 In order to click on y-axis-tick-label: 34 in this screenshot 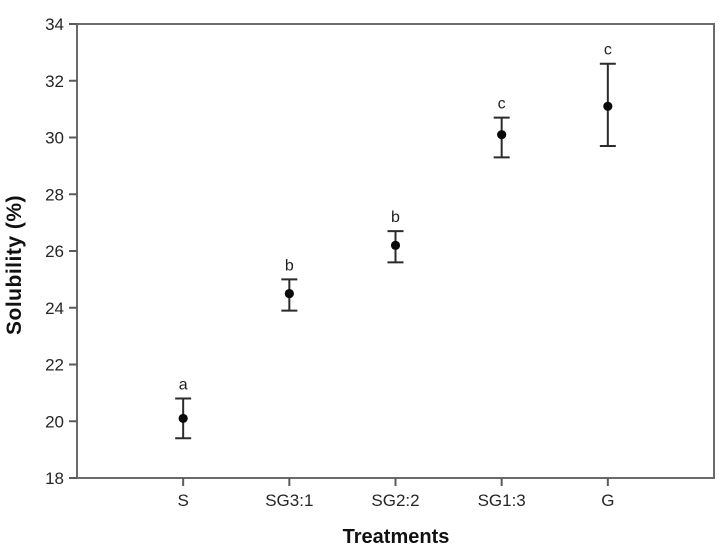, I will do `click(54, 24)`.